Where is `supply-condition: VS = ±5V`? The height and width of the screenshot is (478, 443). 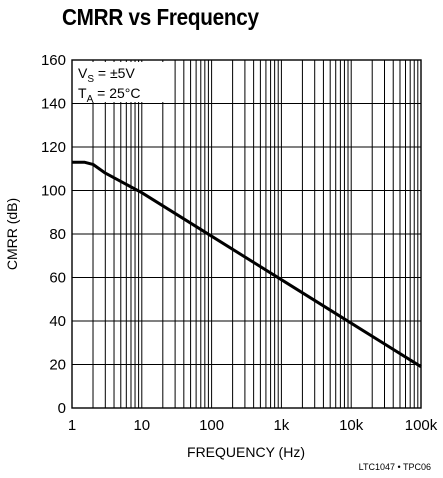
supply-condition: VS = ±5V is located at coordinates (106, 75).